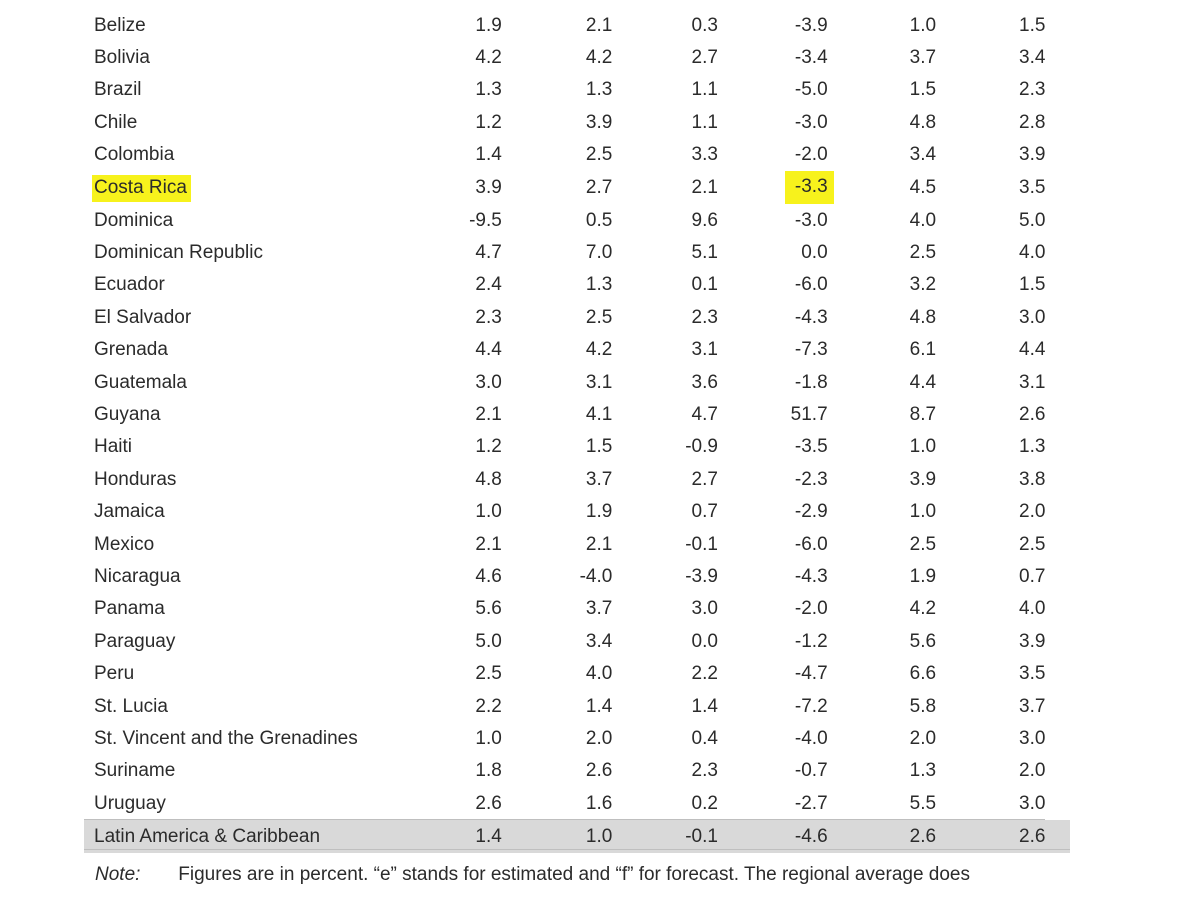  Describe the element at coordinates (773, 511) in the screenshot. I see `value-cell: -2.9` at that location.